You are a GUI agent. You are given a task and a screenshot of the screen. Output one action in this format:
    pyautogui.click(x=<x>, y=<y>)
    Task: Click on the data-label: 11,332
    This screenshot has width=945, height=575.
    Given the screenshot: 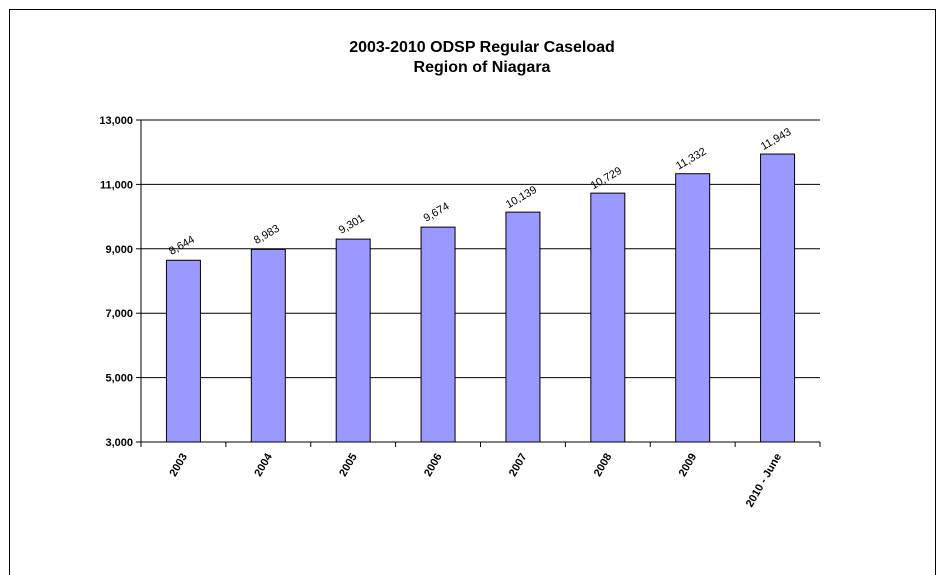 What is the action you would take?
    pyautogui.click(x=691, y=159)
    